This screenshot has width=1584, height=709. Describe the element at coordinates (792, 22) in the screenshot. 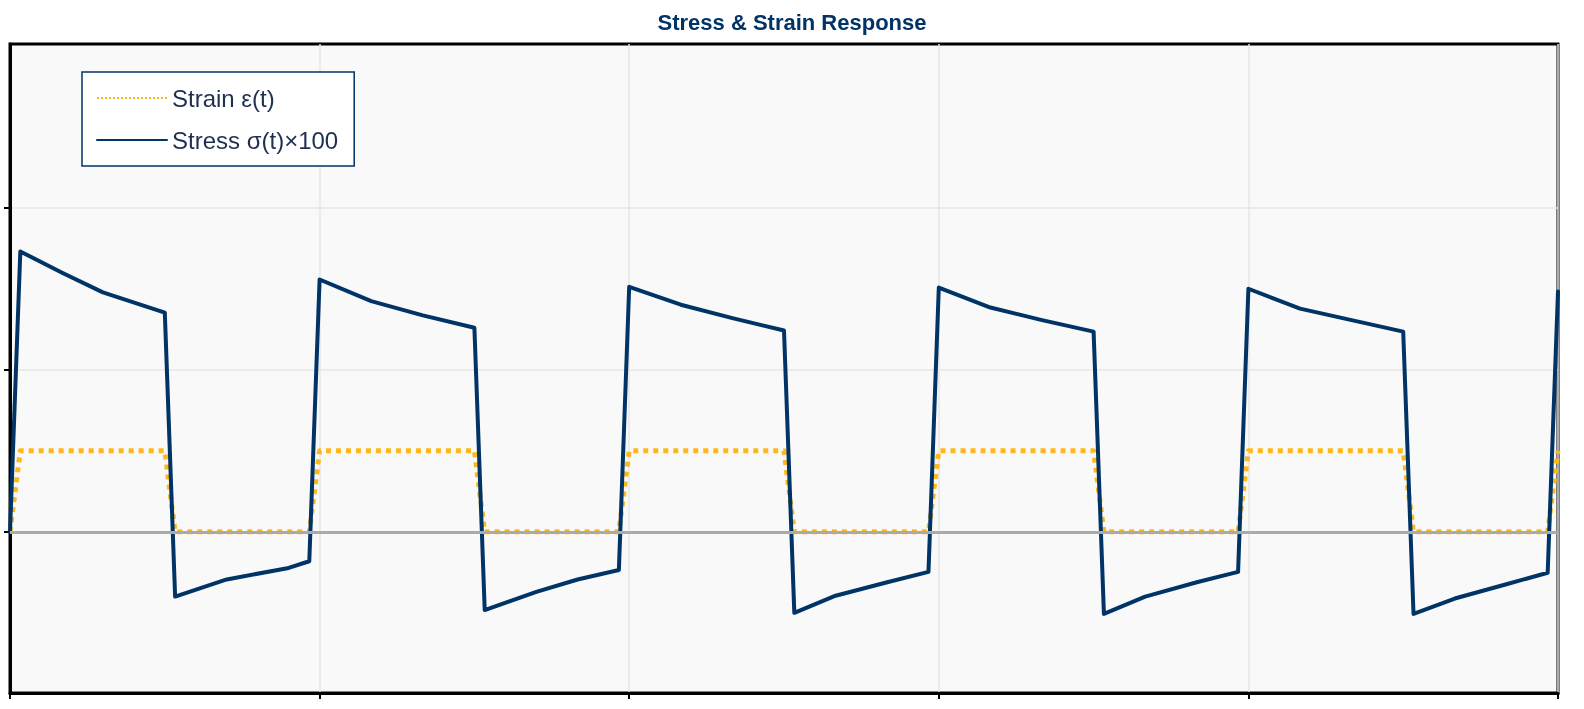

I see `chart-title: Stress & Strain Response` at that location.